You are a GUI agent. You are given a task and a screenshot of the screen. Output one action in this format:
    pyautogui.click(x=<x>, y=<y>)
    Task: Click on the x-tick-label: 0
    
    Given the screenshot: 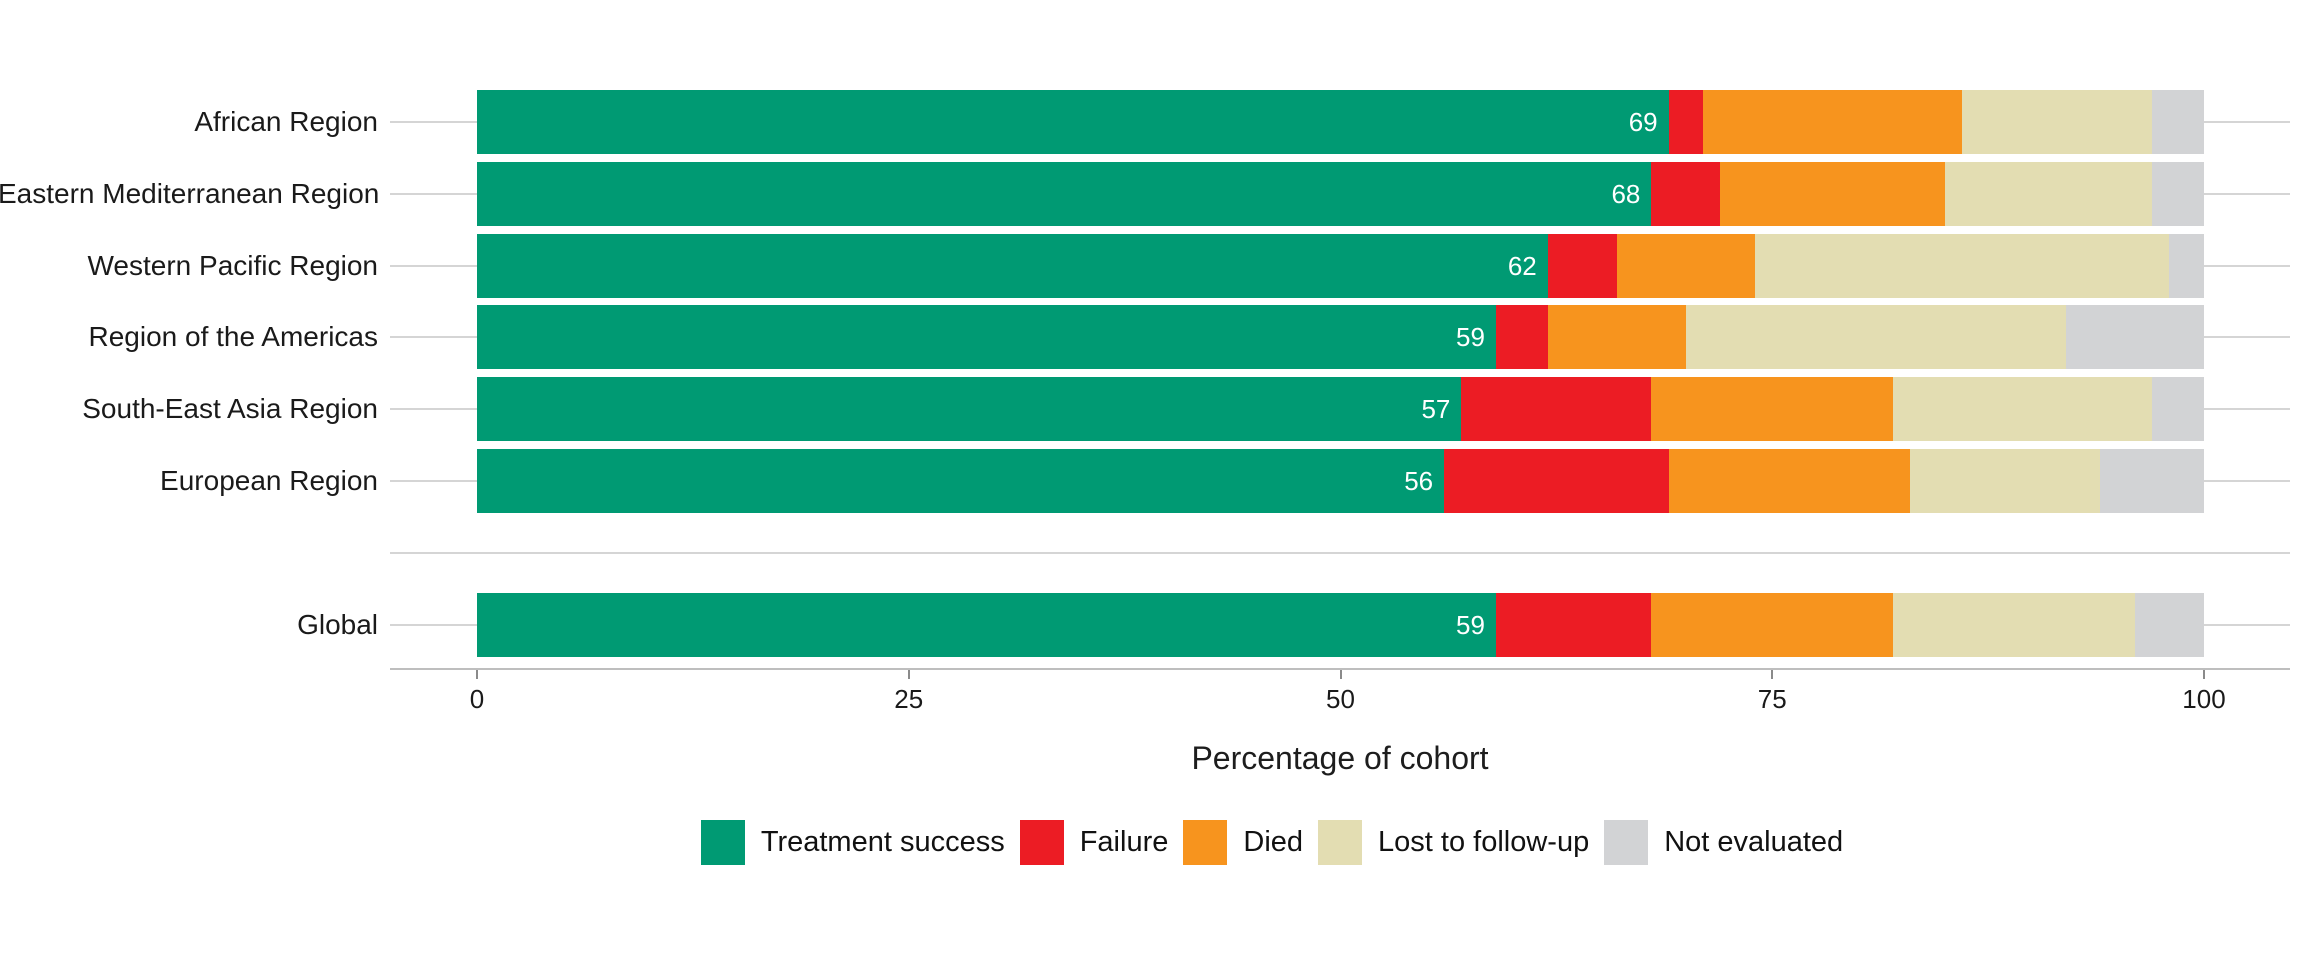 What is the action you would take?
    pyautogui.click(x=477, y=699)
    